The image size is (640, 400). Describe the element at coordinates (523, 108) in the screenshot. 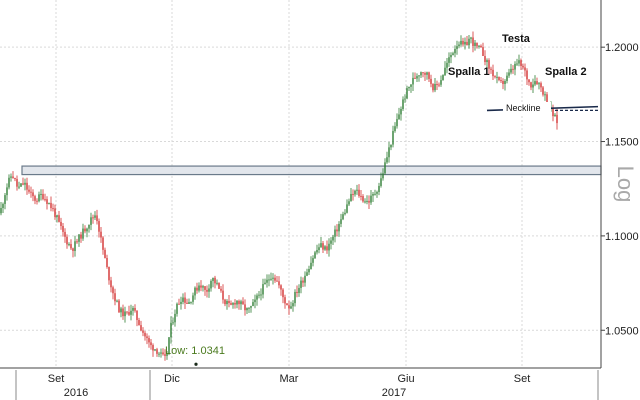

I see `annotation-neckline: Neckline` at that location.